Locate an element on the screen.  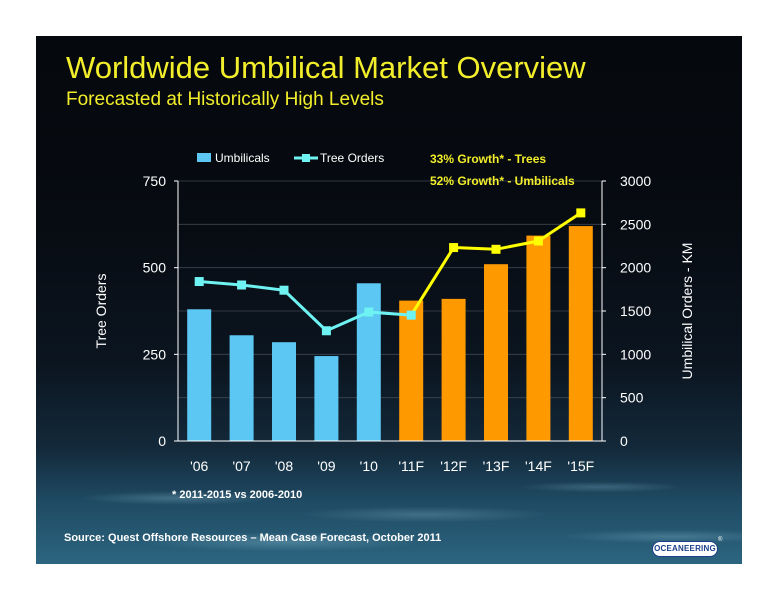
annotation-umbilicals-growth: 52% Growth* - Umbilicals is located at coordinates (502, 181).